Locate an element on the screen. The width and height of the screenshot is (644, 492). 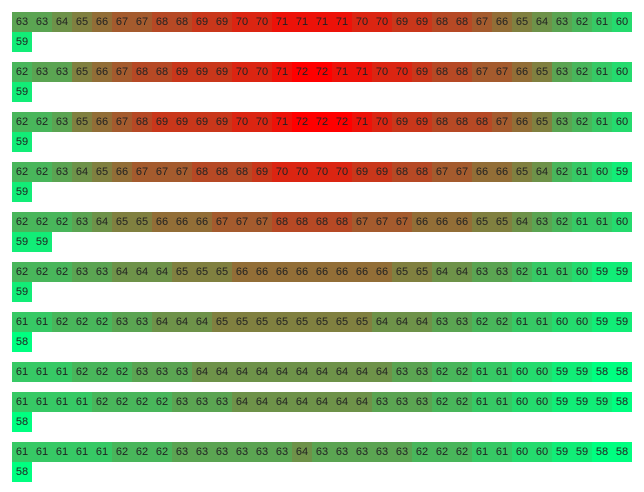
heatmap-cell: 72 is located at coordinates (322, 122).